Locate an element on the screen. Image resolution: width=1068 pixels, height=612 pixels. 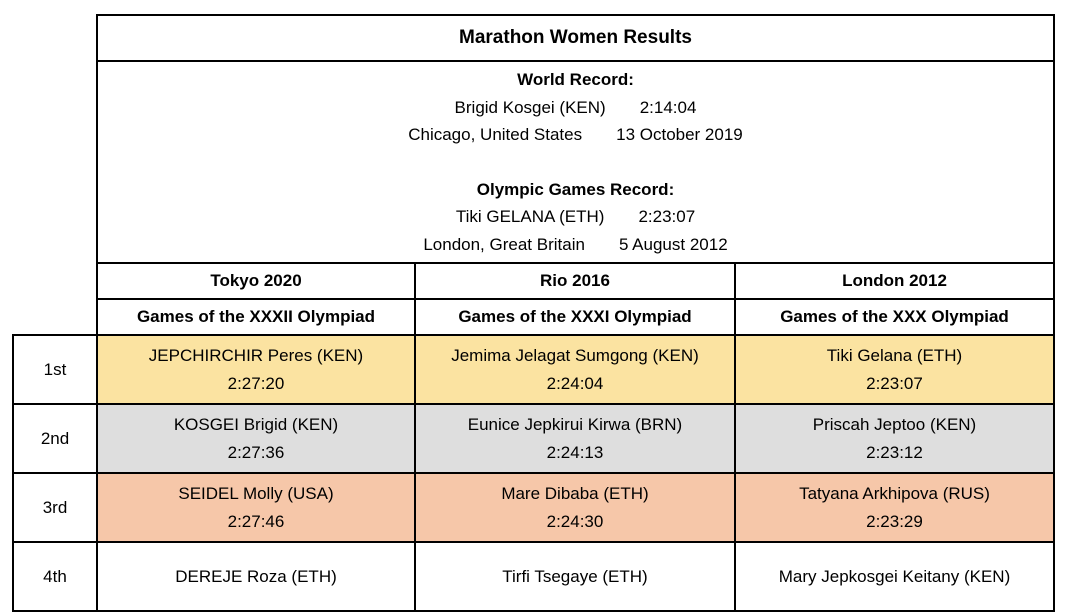
athlete-name: Tiki Gelana (ETH) is located at coordinates (894, 355).